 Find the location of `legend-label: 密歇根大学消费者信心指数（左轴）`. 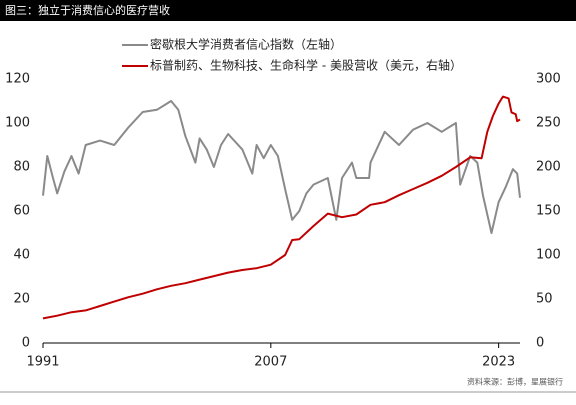

legend-label: 密歇根大学消费者信心指数（左轴） is located at coordinates (246, 44).